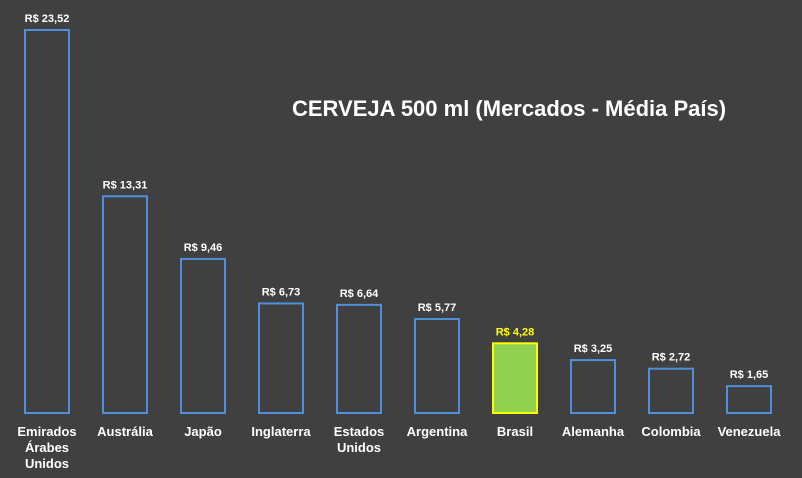 Image resolution: width=802 pixels, height=478 pixels. What do you see at coordinates (515, 431) in the screenshot?
I see `category-label: Brasil` at bounding box center [515, 431].